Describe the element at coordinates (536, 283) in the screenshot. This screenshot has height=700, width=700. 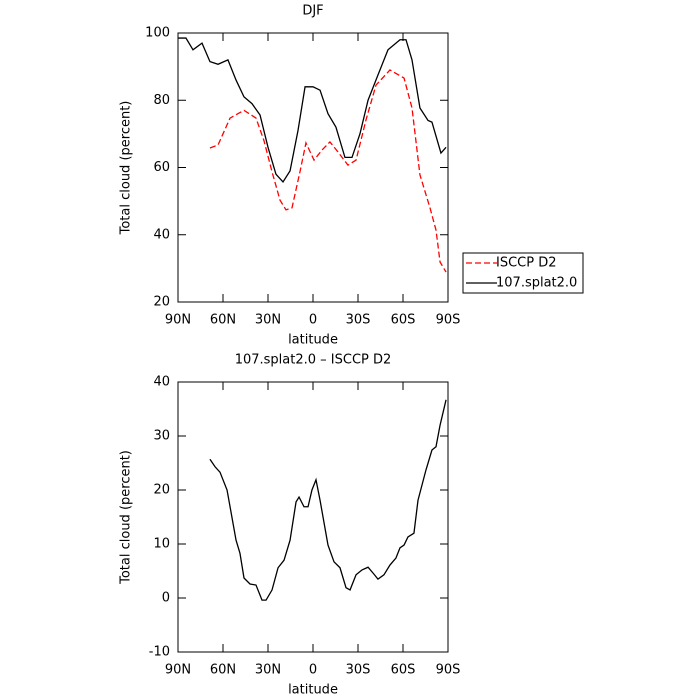
I see `legend-label: 107.splat2.0` at that location.